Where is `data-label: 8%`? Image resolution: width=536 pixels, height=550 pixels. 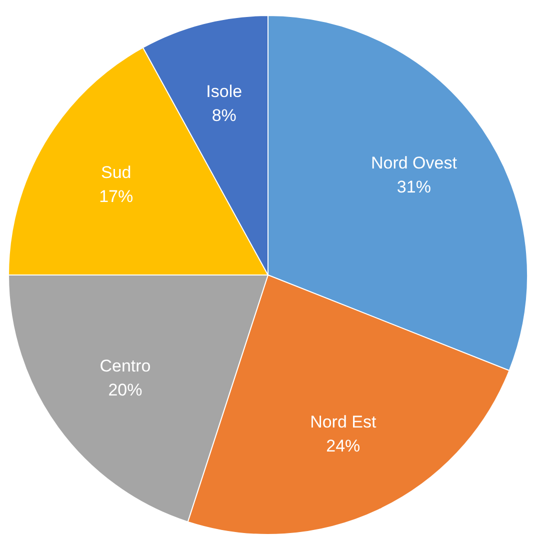
data-label: 8% is located at coordinates (224, 115).